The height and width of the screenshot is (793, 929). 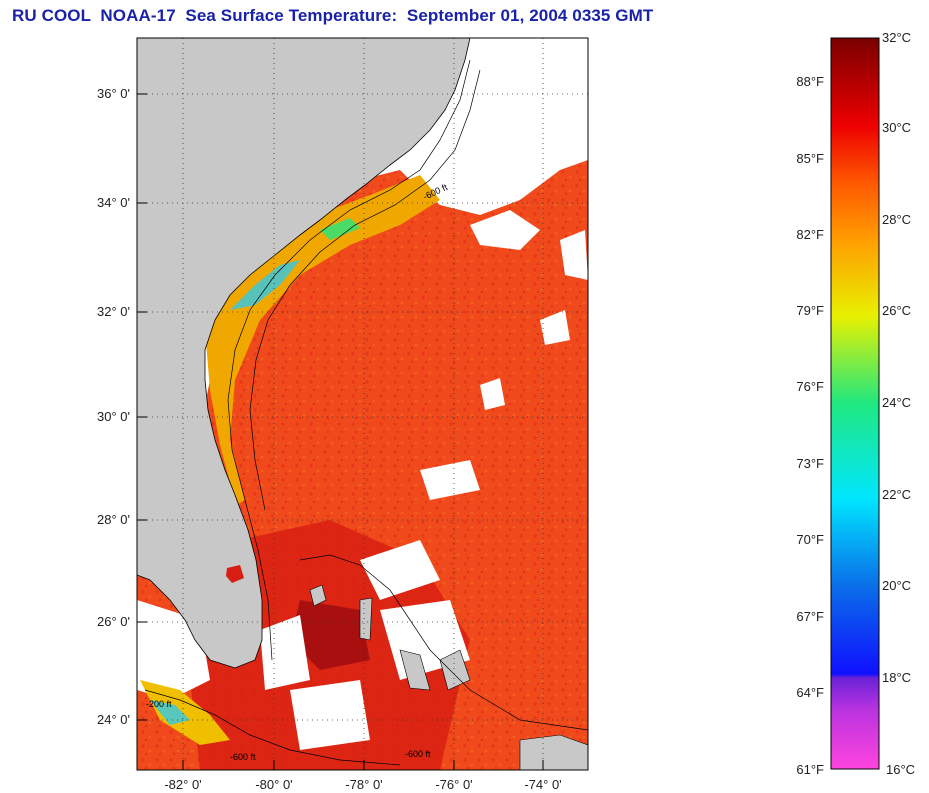 What do you see at coordinates (364, 784) in the screenshot?
I see `lon-label: -78° 0'` at bounding box center [364, 784].